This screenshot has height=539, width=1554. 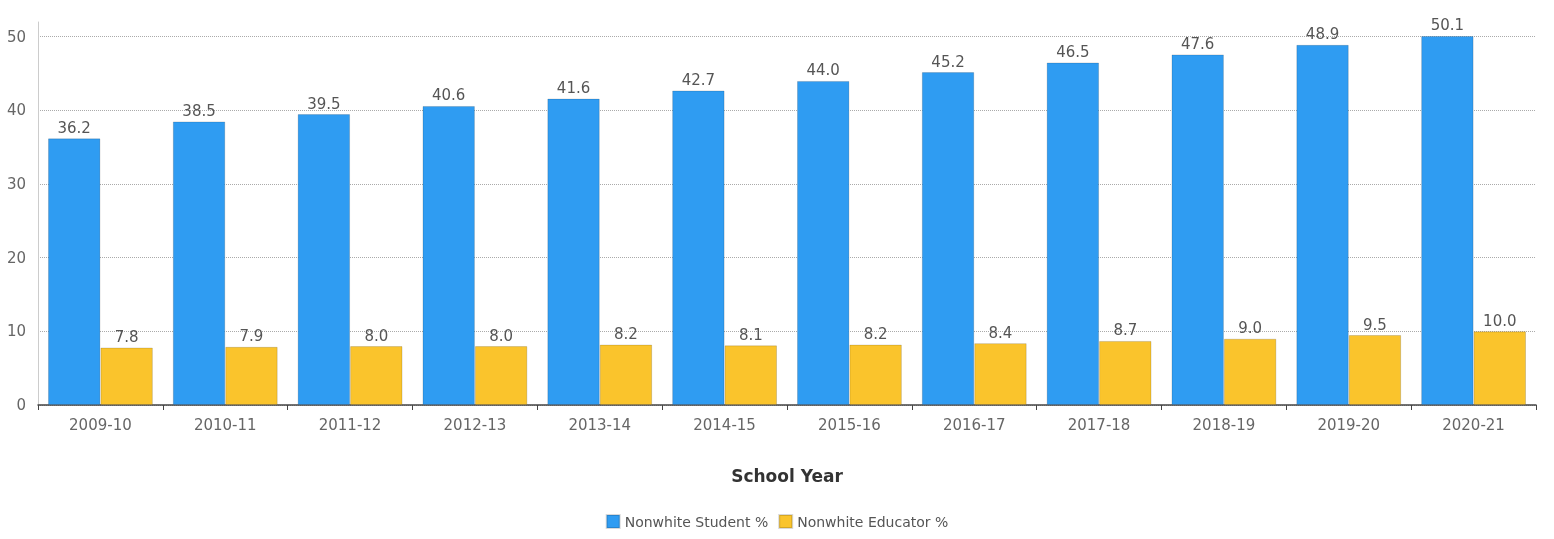 What do you see at coordinates (787, 475) in the screenshot?
I see `x-axis-title: School Year` at bounding box center [787, 475].